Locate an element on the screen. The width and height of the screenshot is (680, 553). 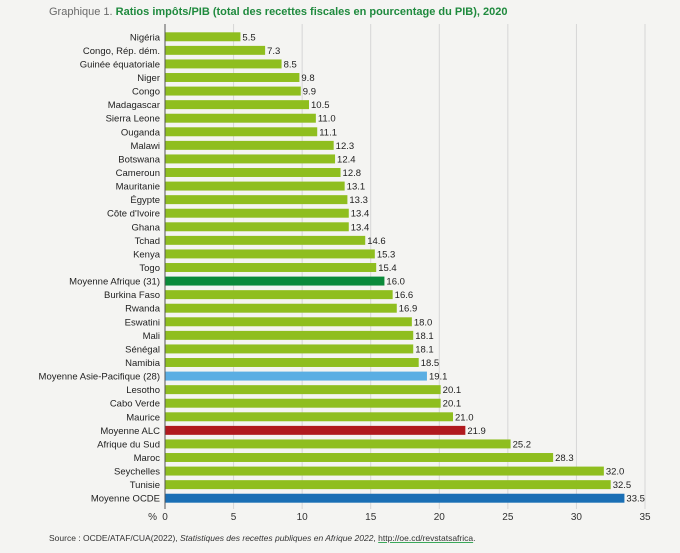
category-label: Maurice is located at coordinates (143, 417).